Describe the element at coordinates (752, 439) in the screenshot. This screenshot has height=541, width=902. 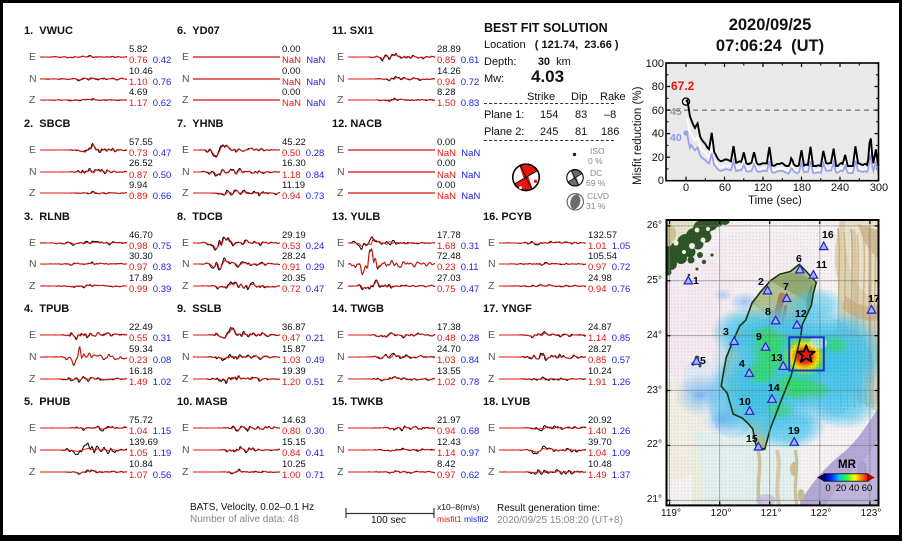
I see `svg-text: 15` at that location.